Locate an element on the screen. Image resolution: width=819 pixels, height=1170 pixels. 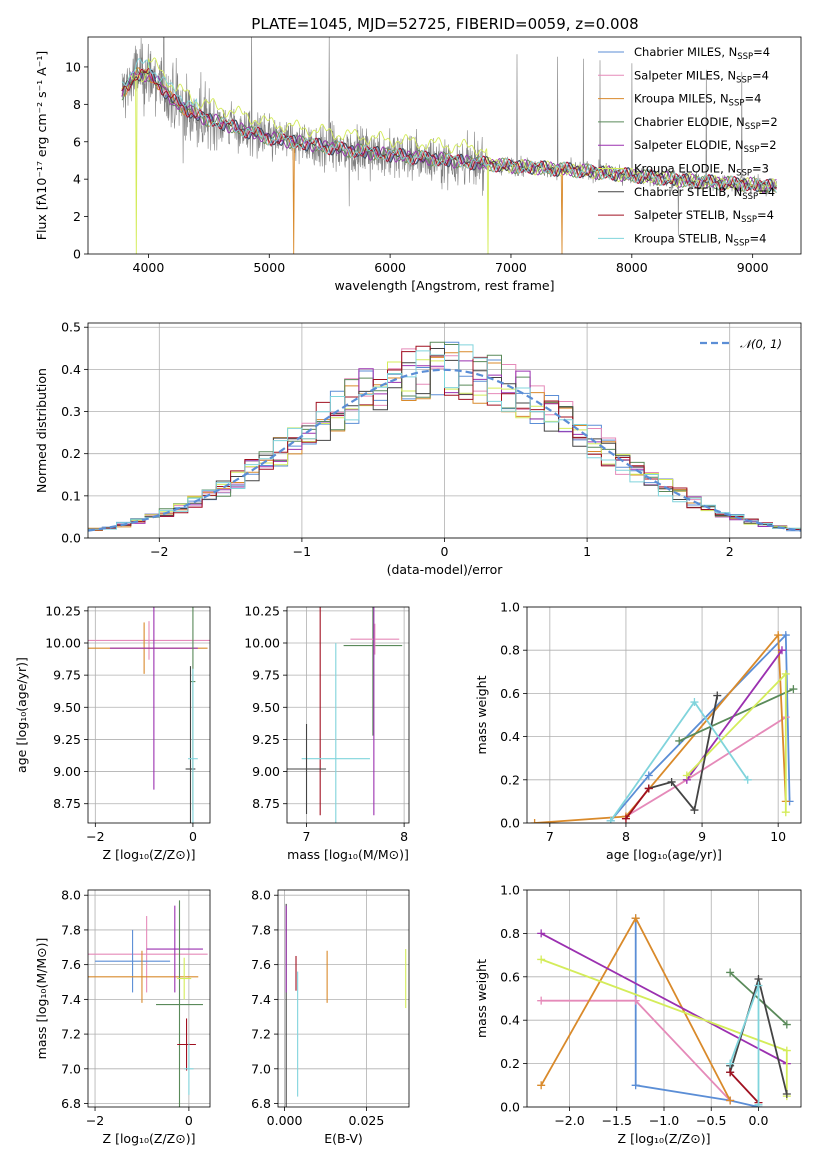
histogram-panel-ytick-label-2: 0.2 is located at coordinates (71, 453).